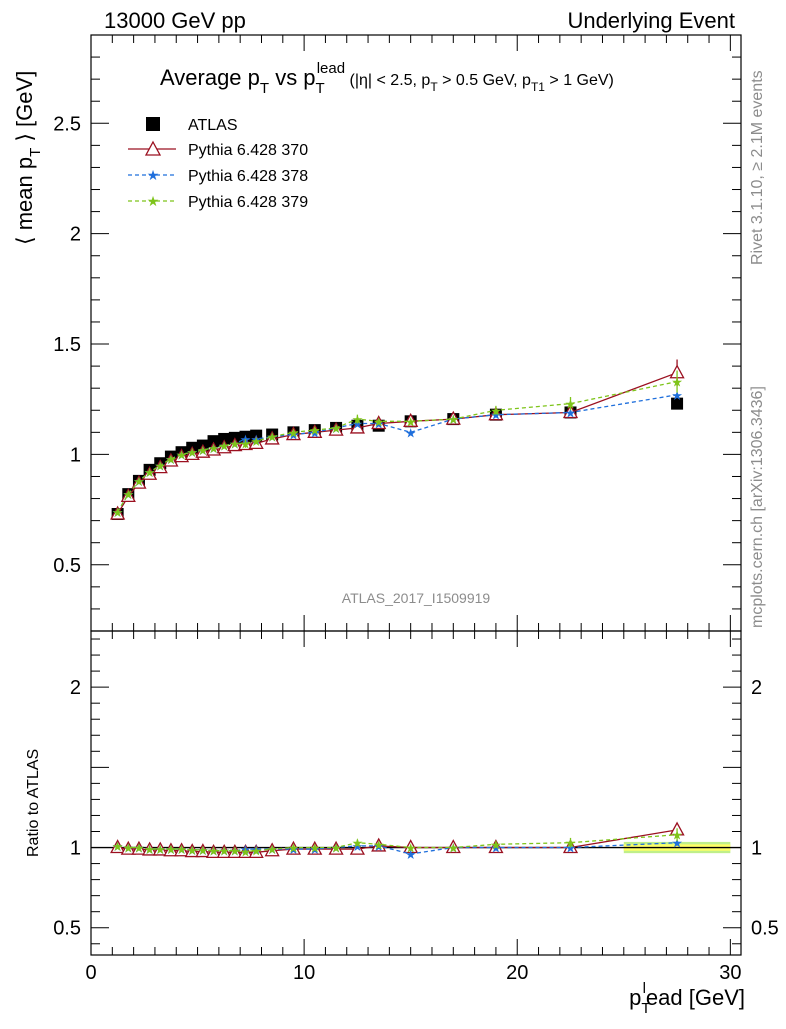  I want to click on ratio-y-tick-label-right: 2, so click(756, 688).